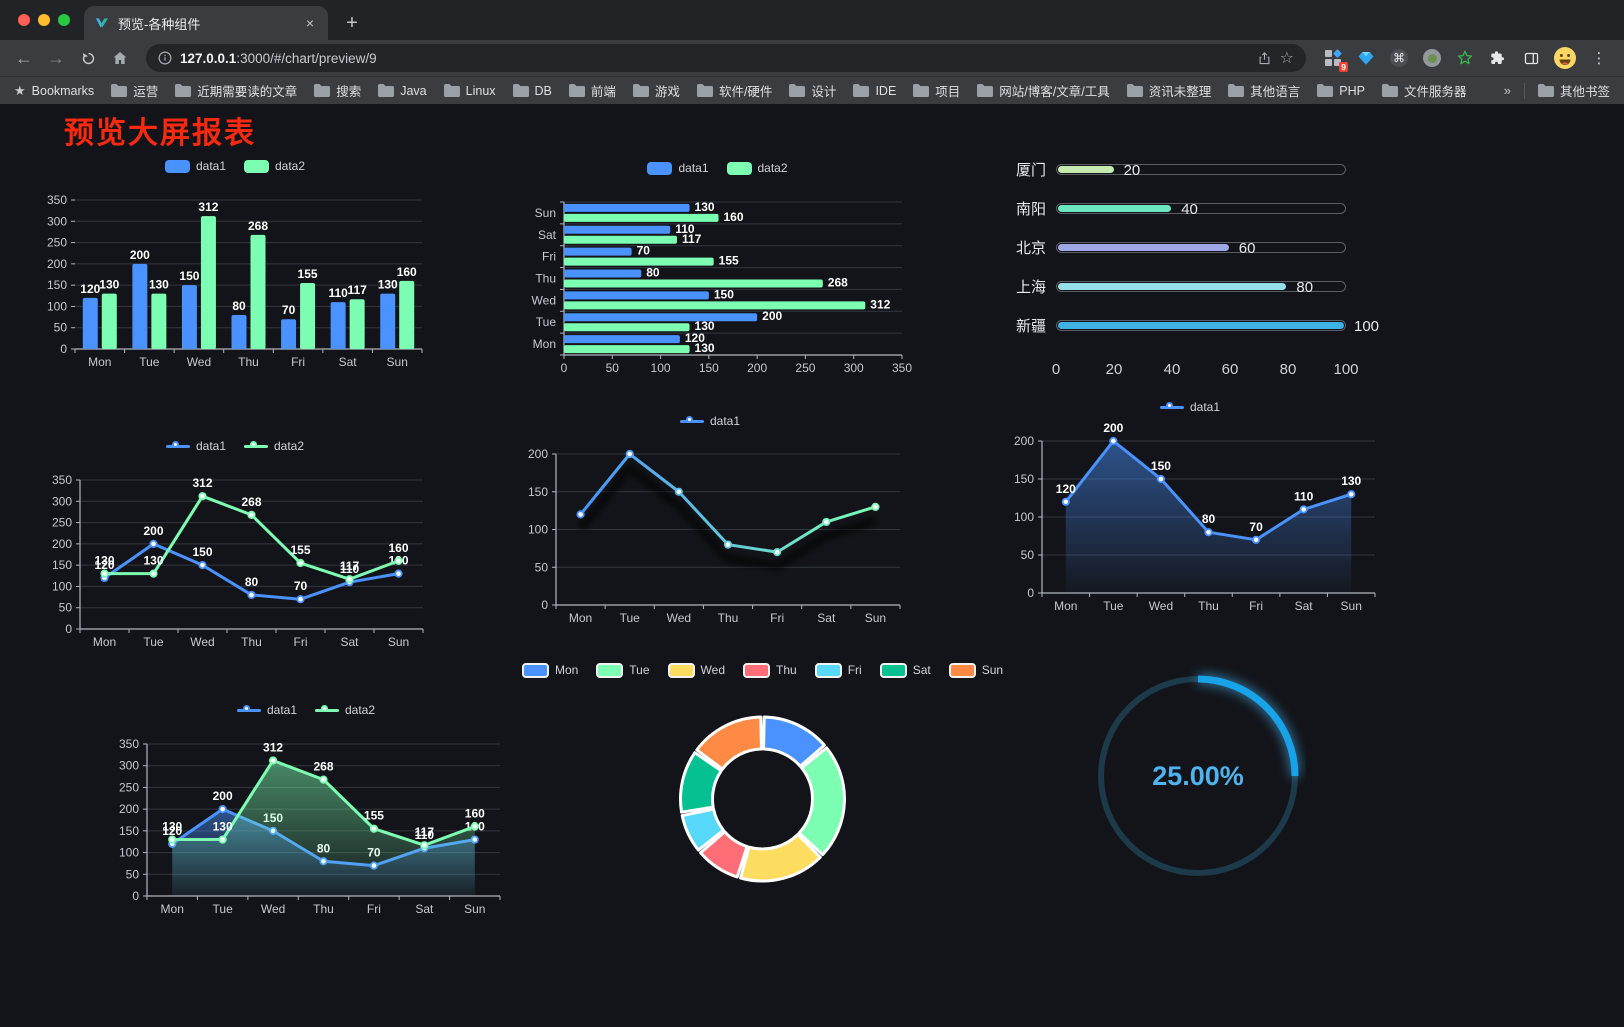  What do you see at coordinates (1264, 58) in the screenshot?
I see `share-icon` at bounding box center [1264, 58].